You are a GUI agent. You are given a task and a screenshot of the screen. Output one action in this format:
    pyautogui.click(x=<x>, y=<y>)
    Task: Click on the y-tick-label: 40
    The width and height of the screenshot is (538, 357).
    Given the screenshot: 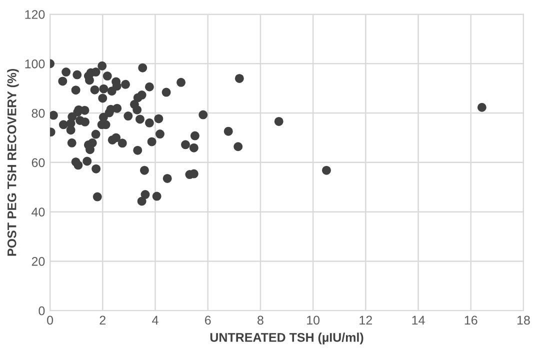 What is the action you would take?
    pyautogui.click(x=38, y=212)
    